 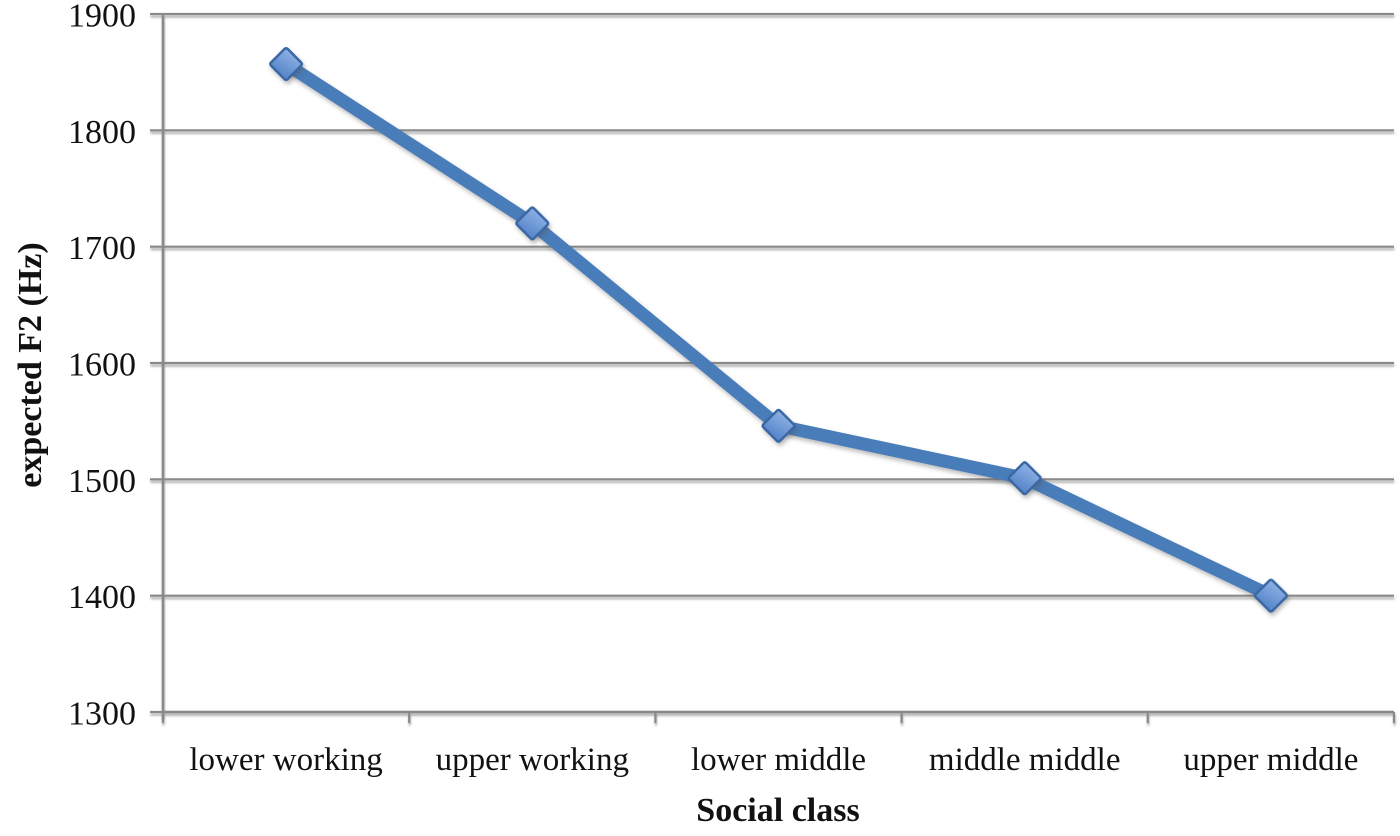 What do you see at coordinates (778, 760) in the screenshot?
I see `x-tick-label: lower middle` at bounding box center [778, 760].